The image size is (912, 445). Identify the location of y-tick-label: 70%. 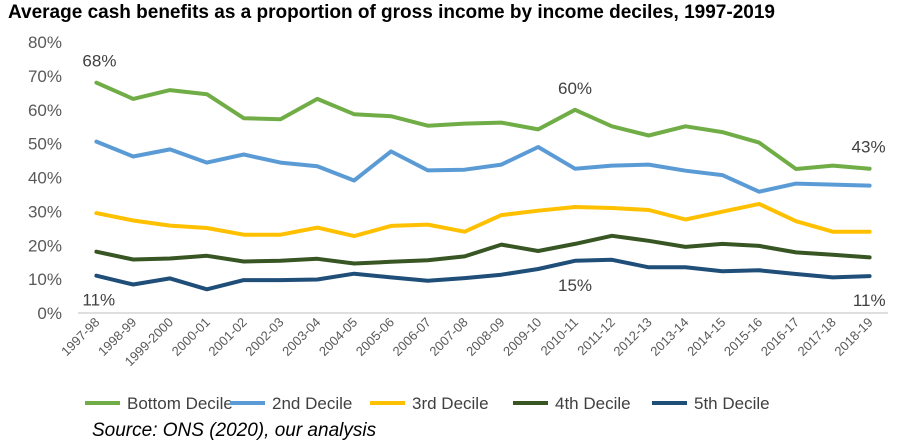
(45, 76).